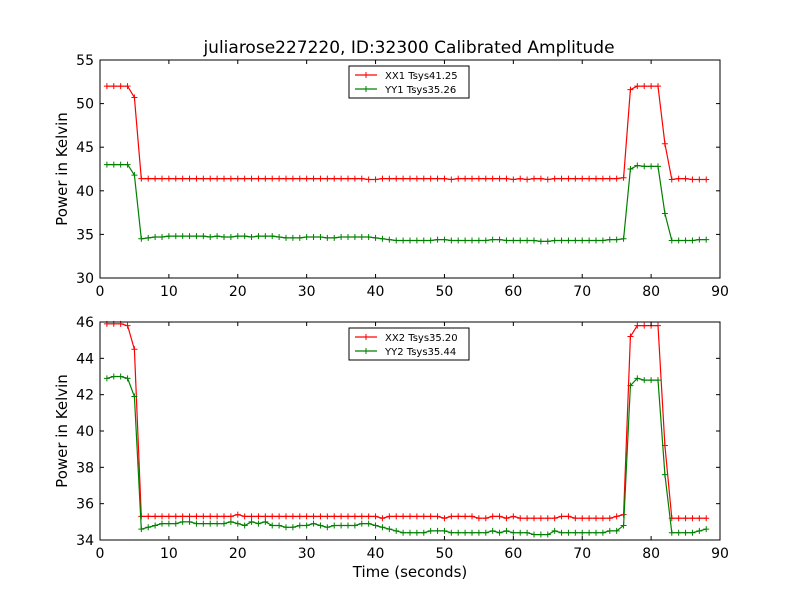 This screenshot has height=604, width=800. I want to click on y-tick-label: 40, so click(85, 432).